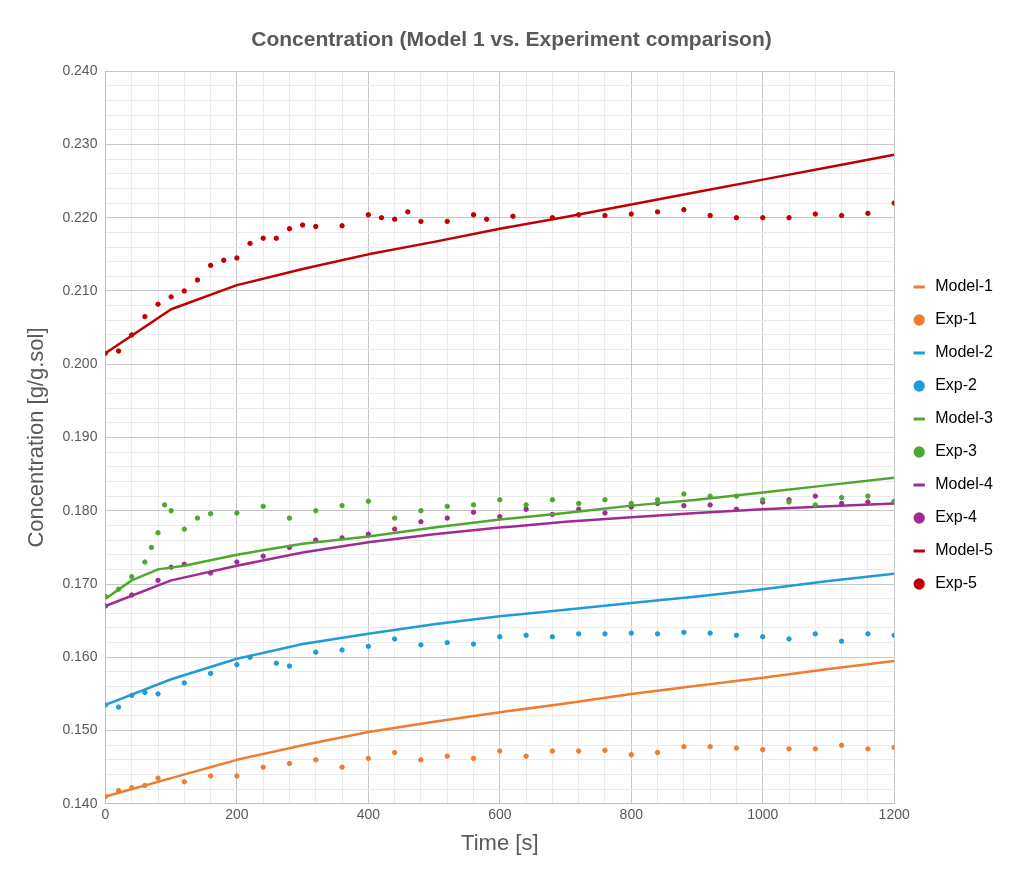  Describe the element at coordinates (80, 582) in the screenshot. I see `y-tick-label: 0.170` at that location.